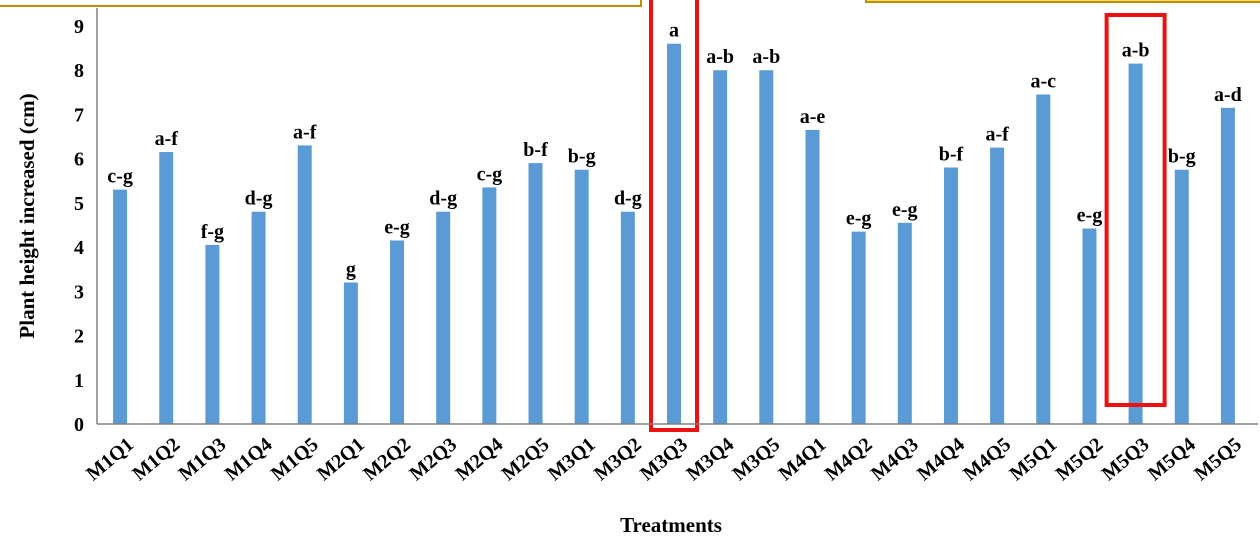 The height and width of the screenshot is (539, 1260). What do you see at coordinates (120, 177) in the screenshot?
I see `data-label-m1q1: c-g` at bounding box center [120, 177].